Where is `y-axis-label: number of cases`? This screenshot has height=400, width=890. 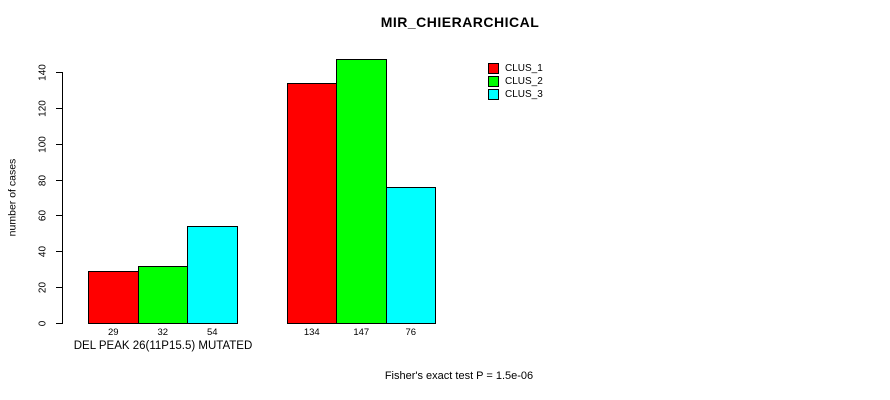 y-axis-label: number of cases is located at coordinates (12, 197).